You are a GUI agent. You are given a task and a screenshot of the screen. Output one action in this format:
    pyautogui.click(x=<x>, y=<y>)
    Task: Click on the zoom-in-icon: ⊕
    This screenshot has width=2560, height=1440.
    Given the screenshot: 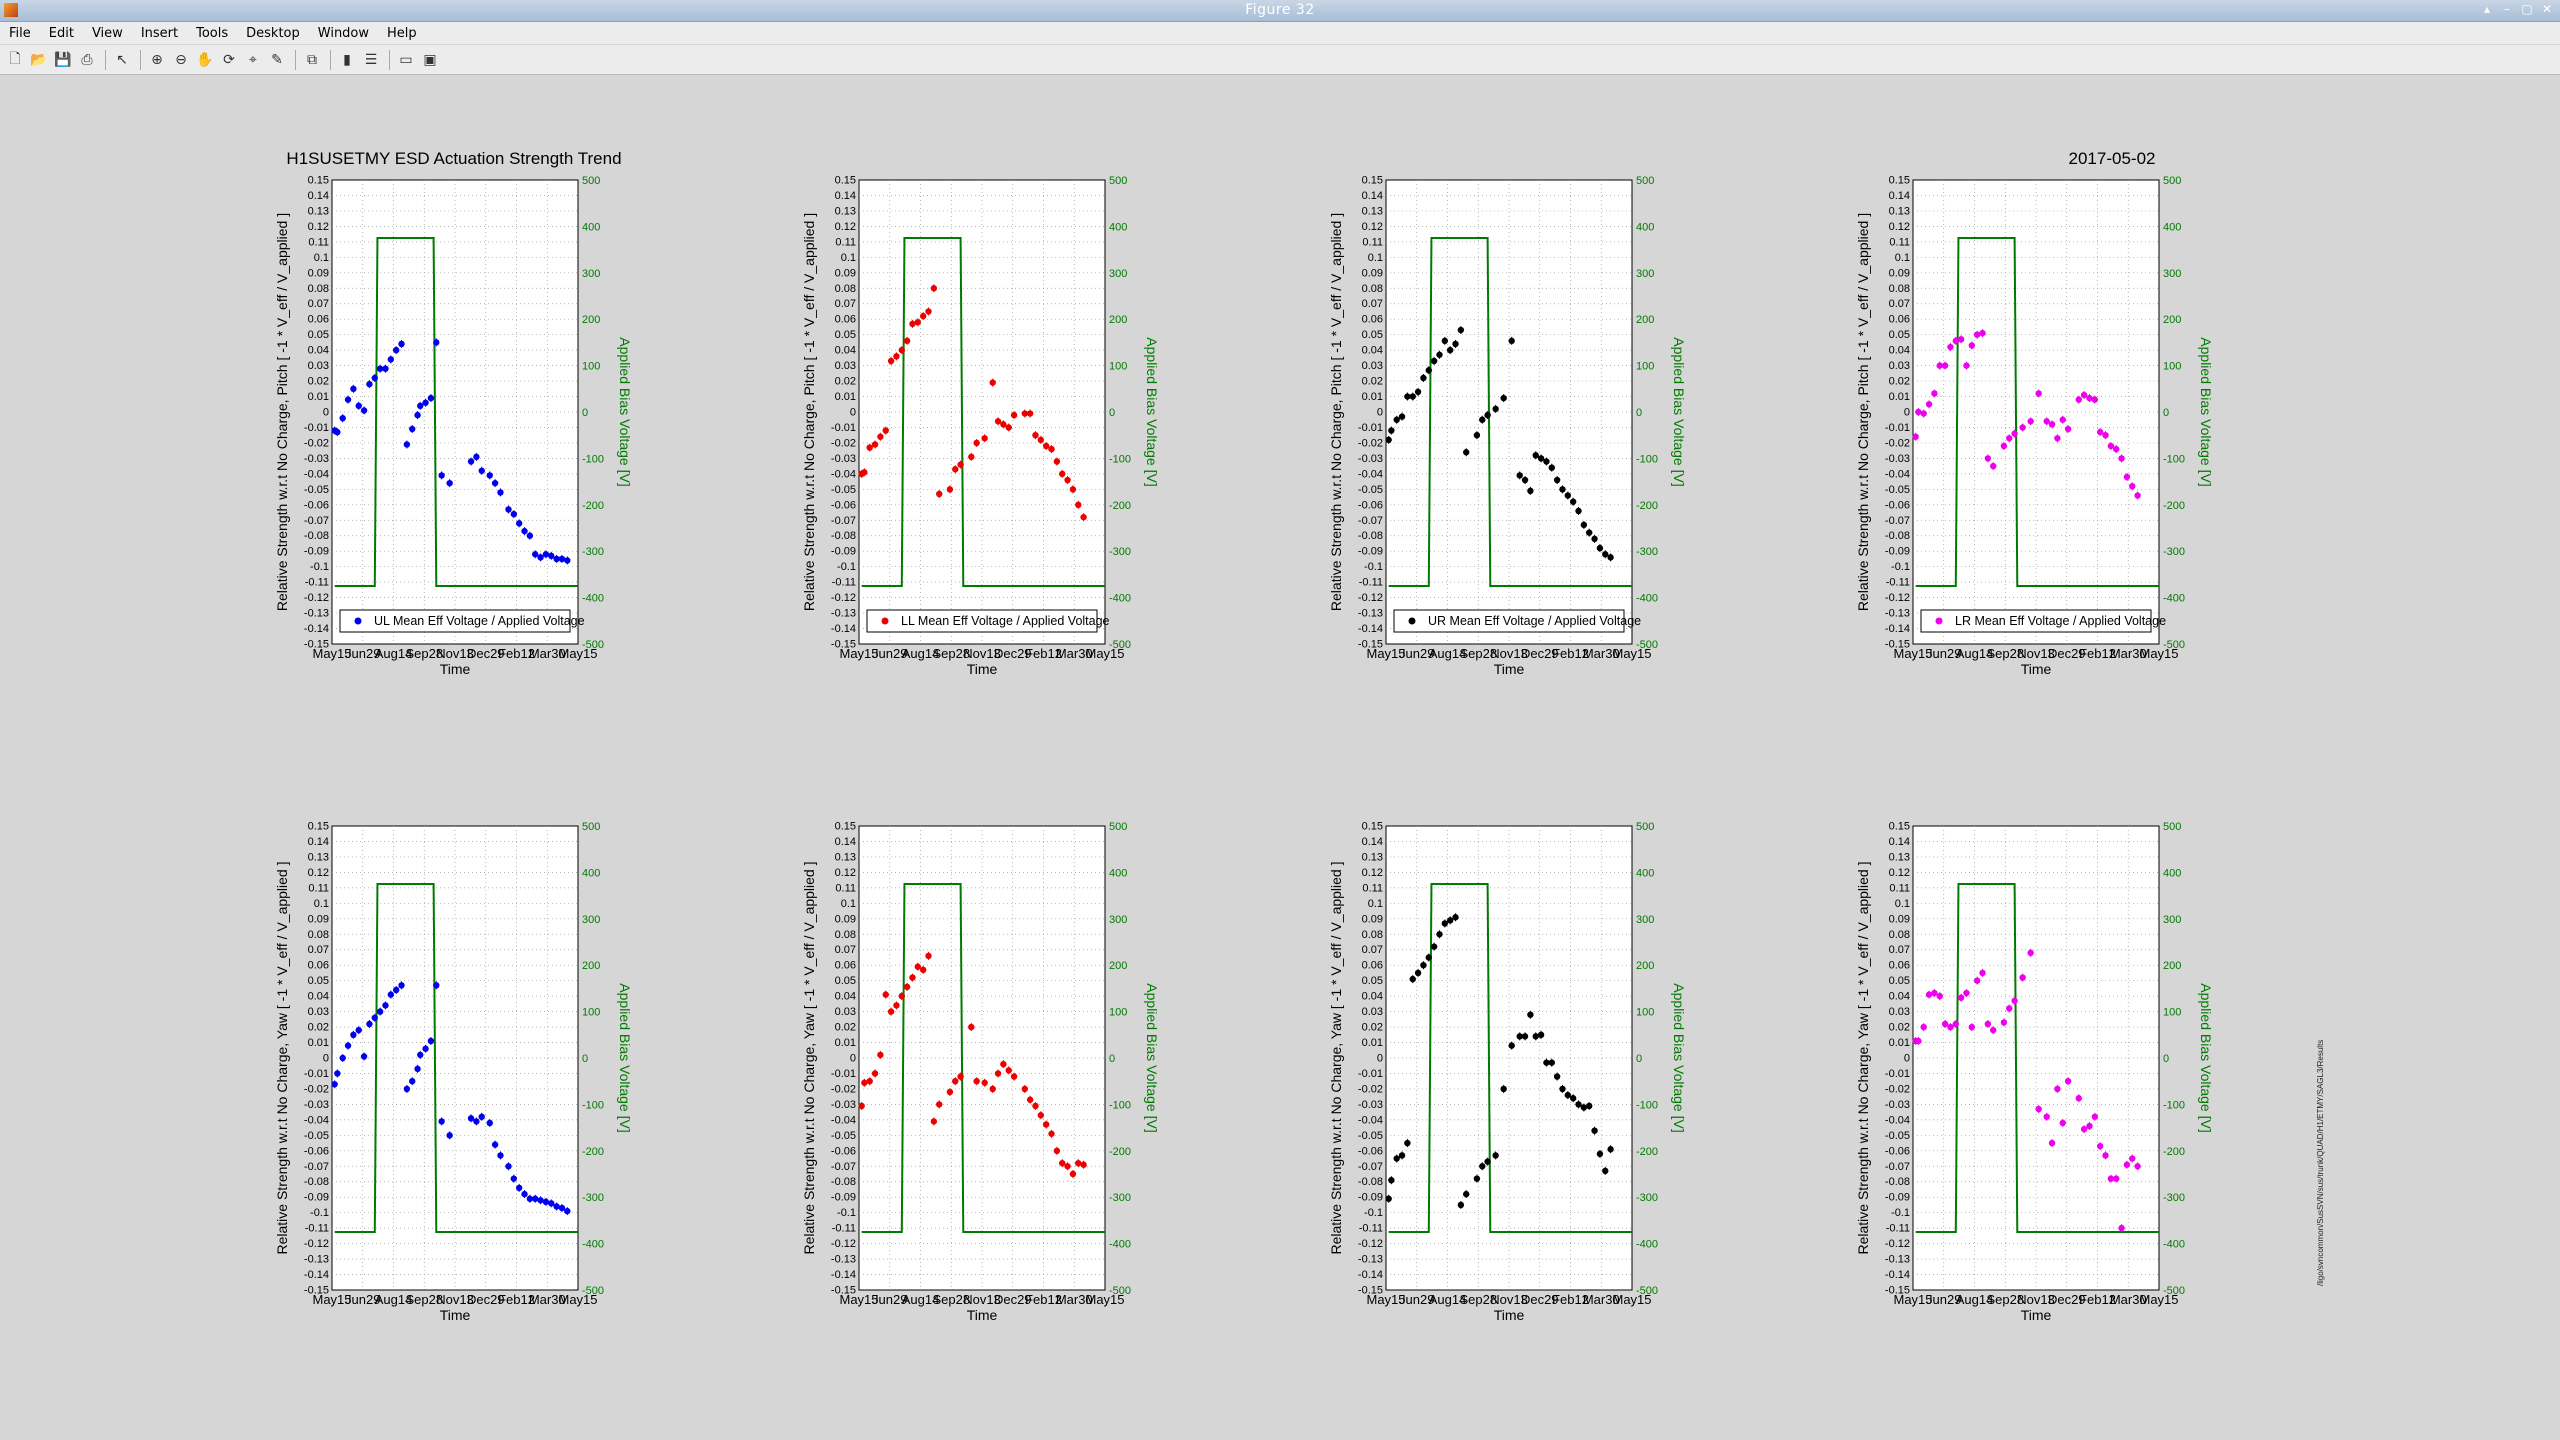 What is the action you would take?
    pyautogui.click(x=157, y=59)
    